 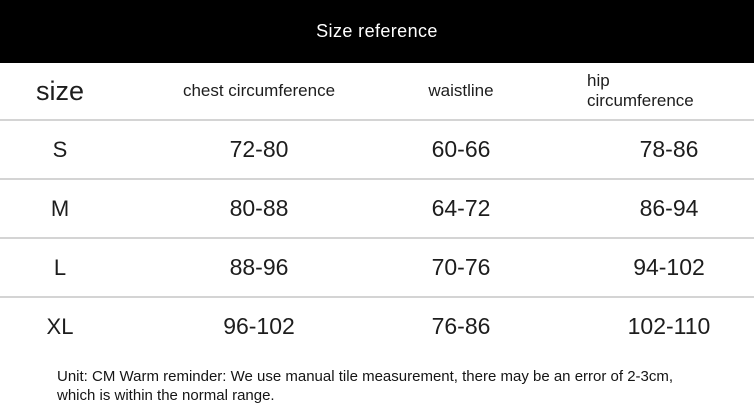 I want to click on size-label: XL, so click(x=60, y=326).